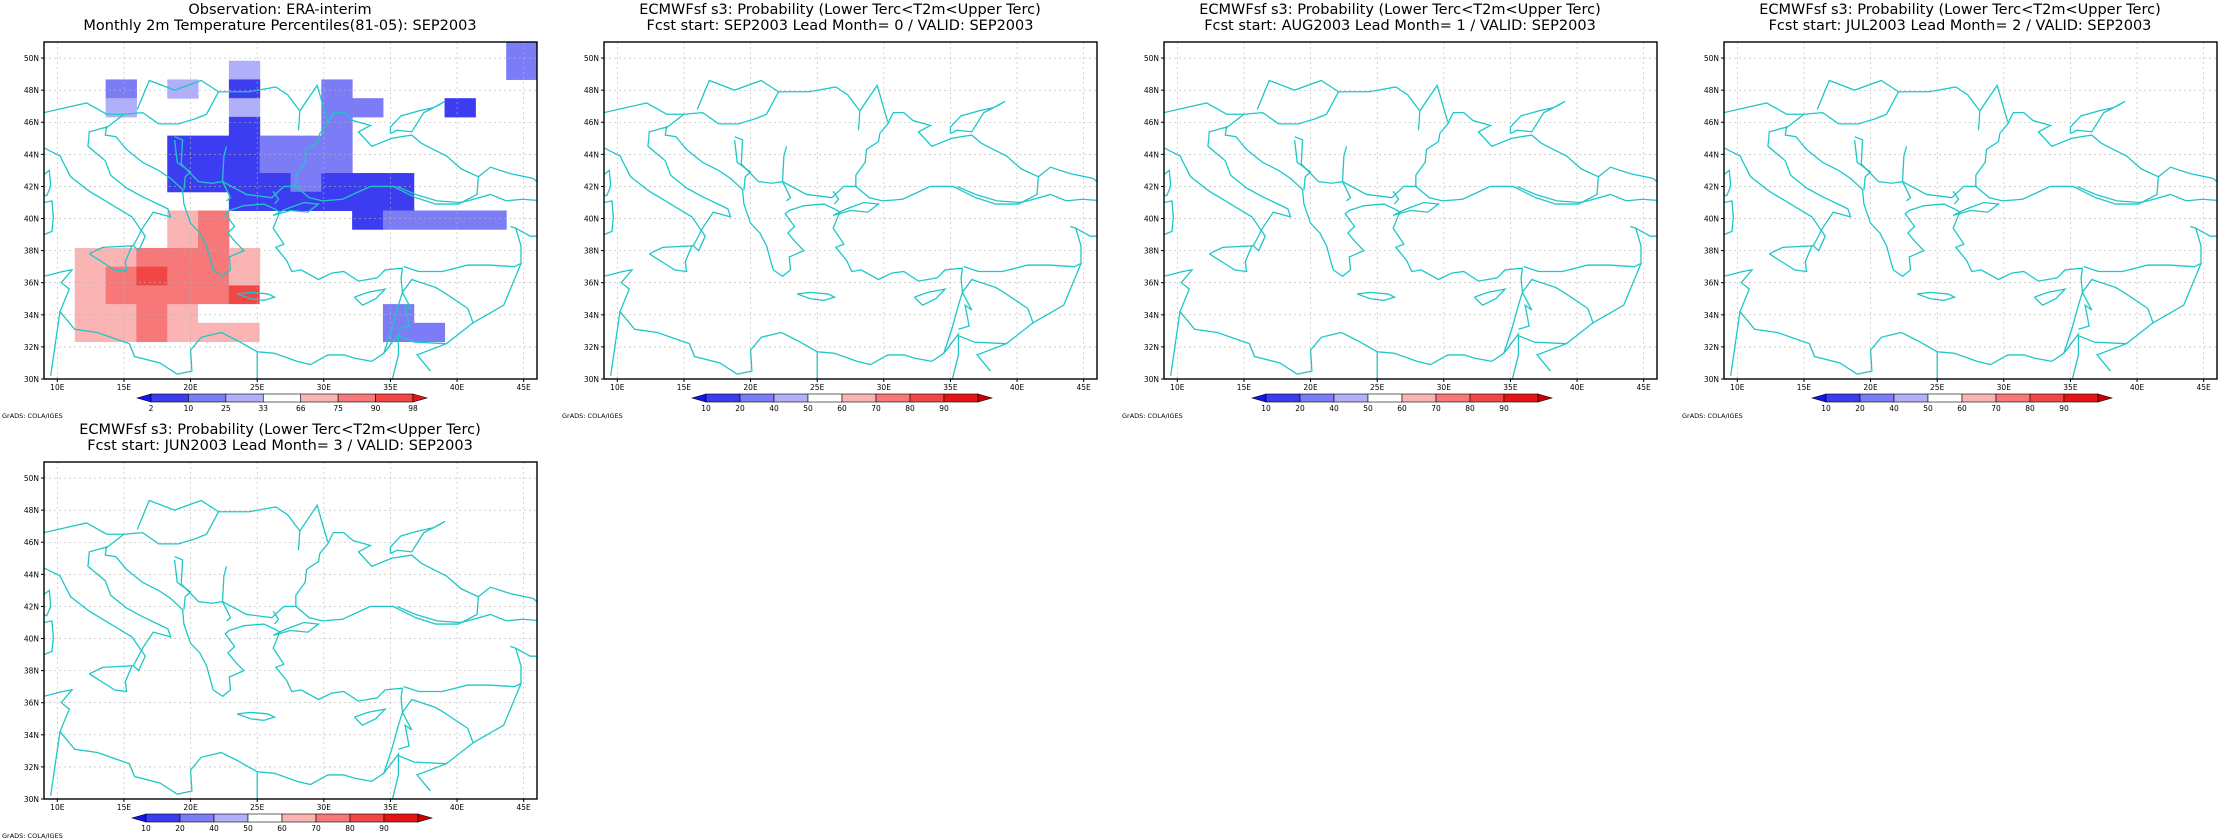 This screenshot has width=2240, height=840. What do you see at coordinates (1151, 154) in the screenshot?
I see `lat-tick-label: 44N` at bounding box center [1151, 154].